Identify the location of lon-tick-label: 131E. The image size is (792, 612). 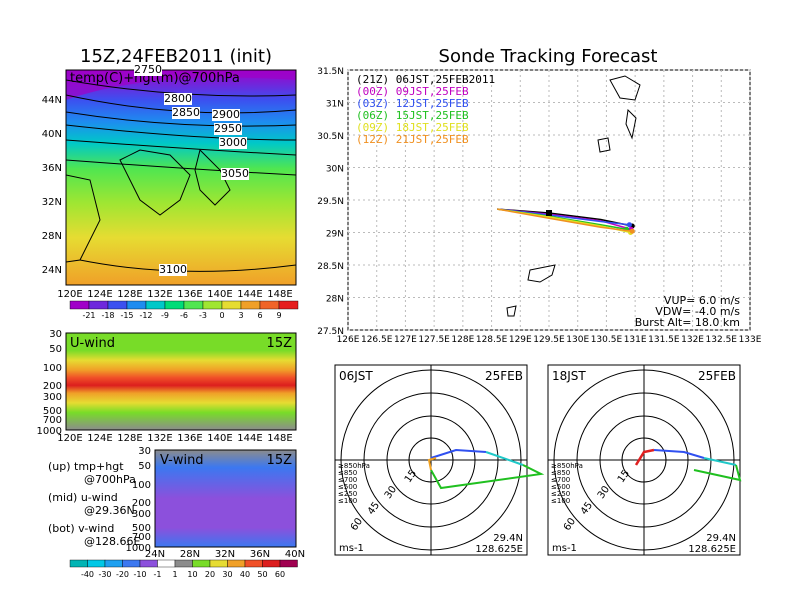
(635, 340).